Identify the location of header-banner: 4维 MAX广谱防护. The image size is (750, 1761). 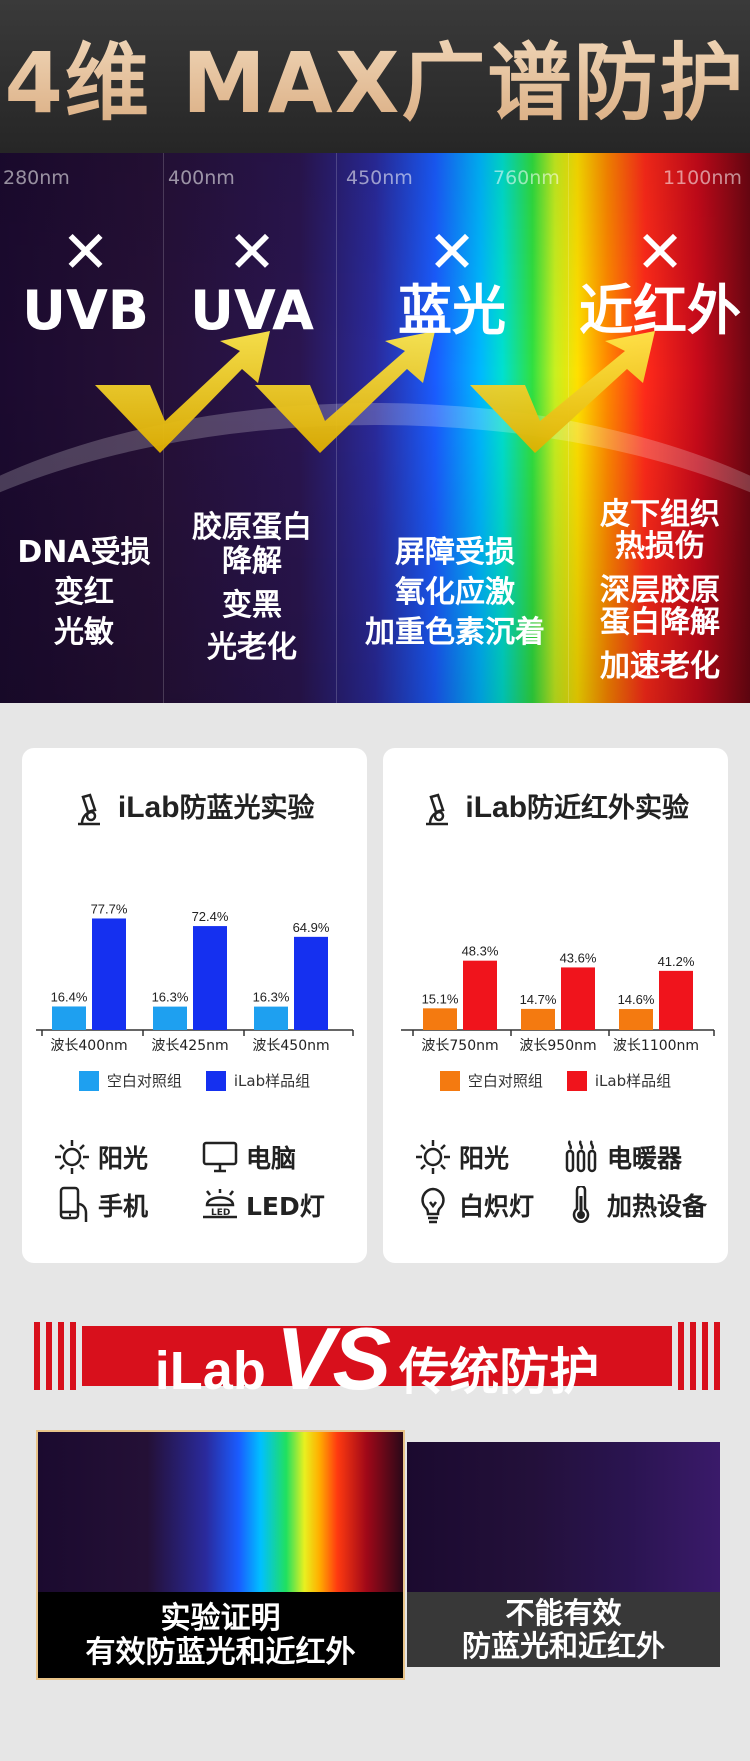
(375, 76).